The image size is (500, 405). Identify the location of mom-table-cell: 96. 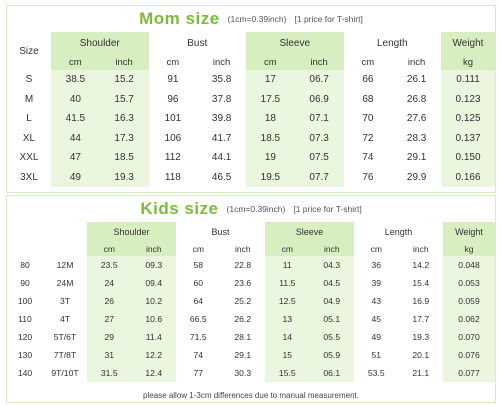
(173, 99).